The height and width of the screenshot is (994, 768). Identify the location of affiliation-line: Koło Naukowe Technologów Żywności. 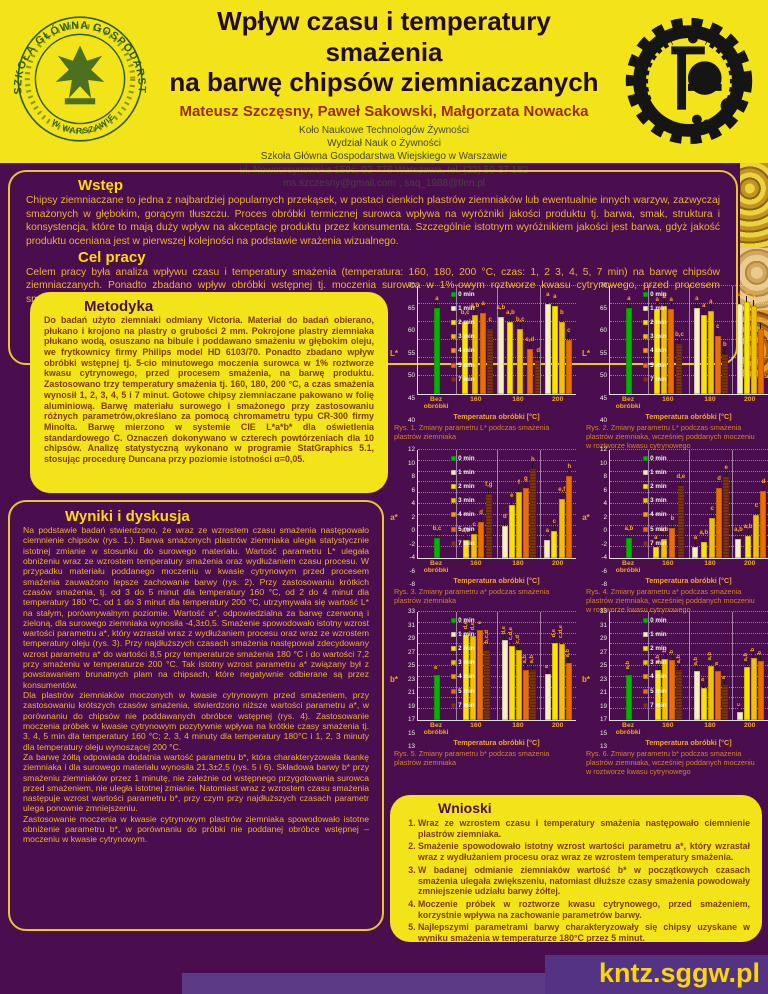
(384, 131).